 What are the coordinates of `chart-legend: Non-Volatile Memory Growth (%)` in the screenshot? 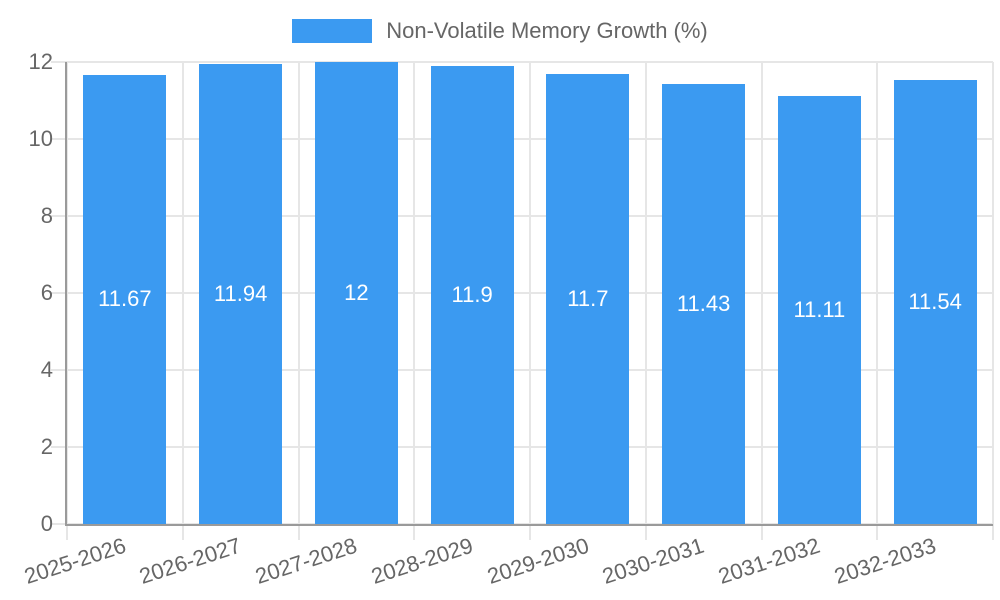 It's located at (500, 31).